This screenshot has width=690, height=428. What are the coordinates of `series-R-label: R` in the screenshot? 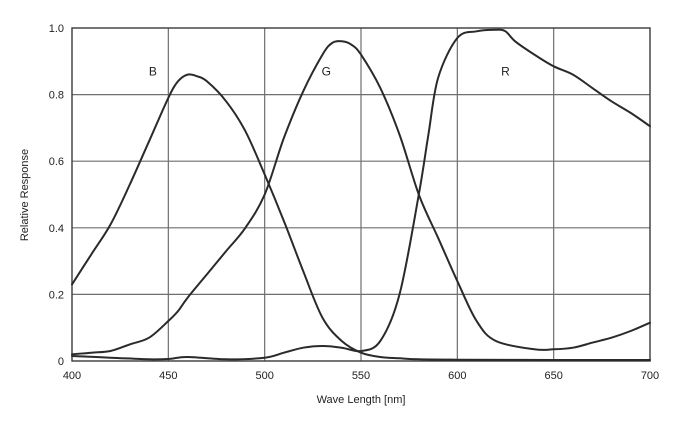 It's located at (505, 71).